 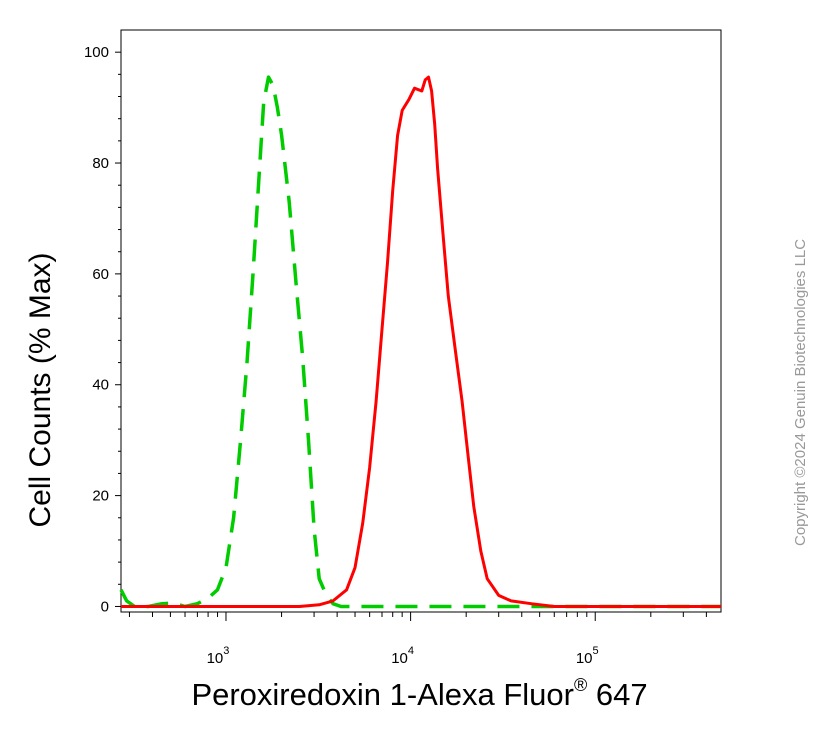 What do you see at coordinates (102, 329) in the screenshot?
I see `y-axis: 0 20 40 60 80 100` at bounding box center [102, 329].